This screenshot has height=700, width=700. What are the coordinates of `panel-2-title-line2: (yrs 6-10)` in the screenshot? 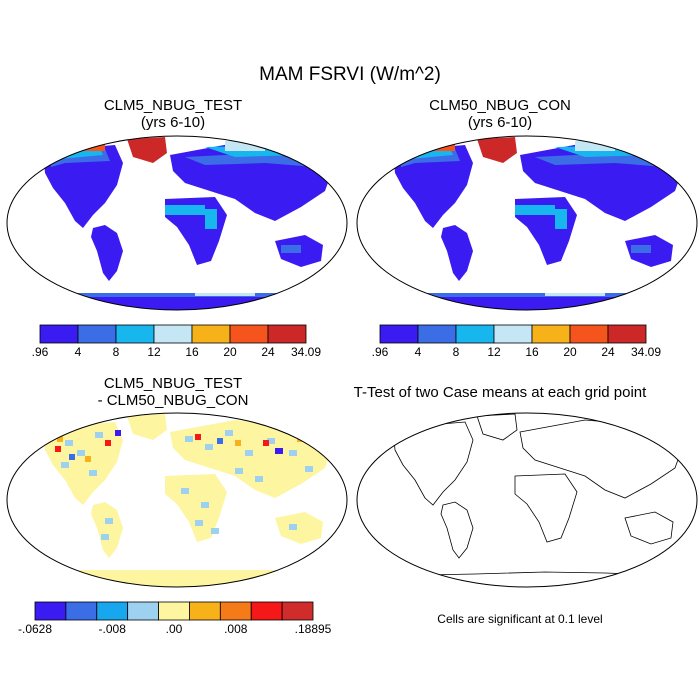 It's located at (500, 122).